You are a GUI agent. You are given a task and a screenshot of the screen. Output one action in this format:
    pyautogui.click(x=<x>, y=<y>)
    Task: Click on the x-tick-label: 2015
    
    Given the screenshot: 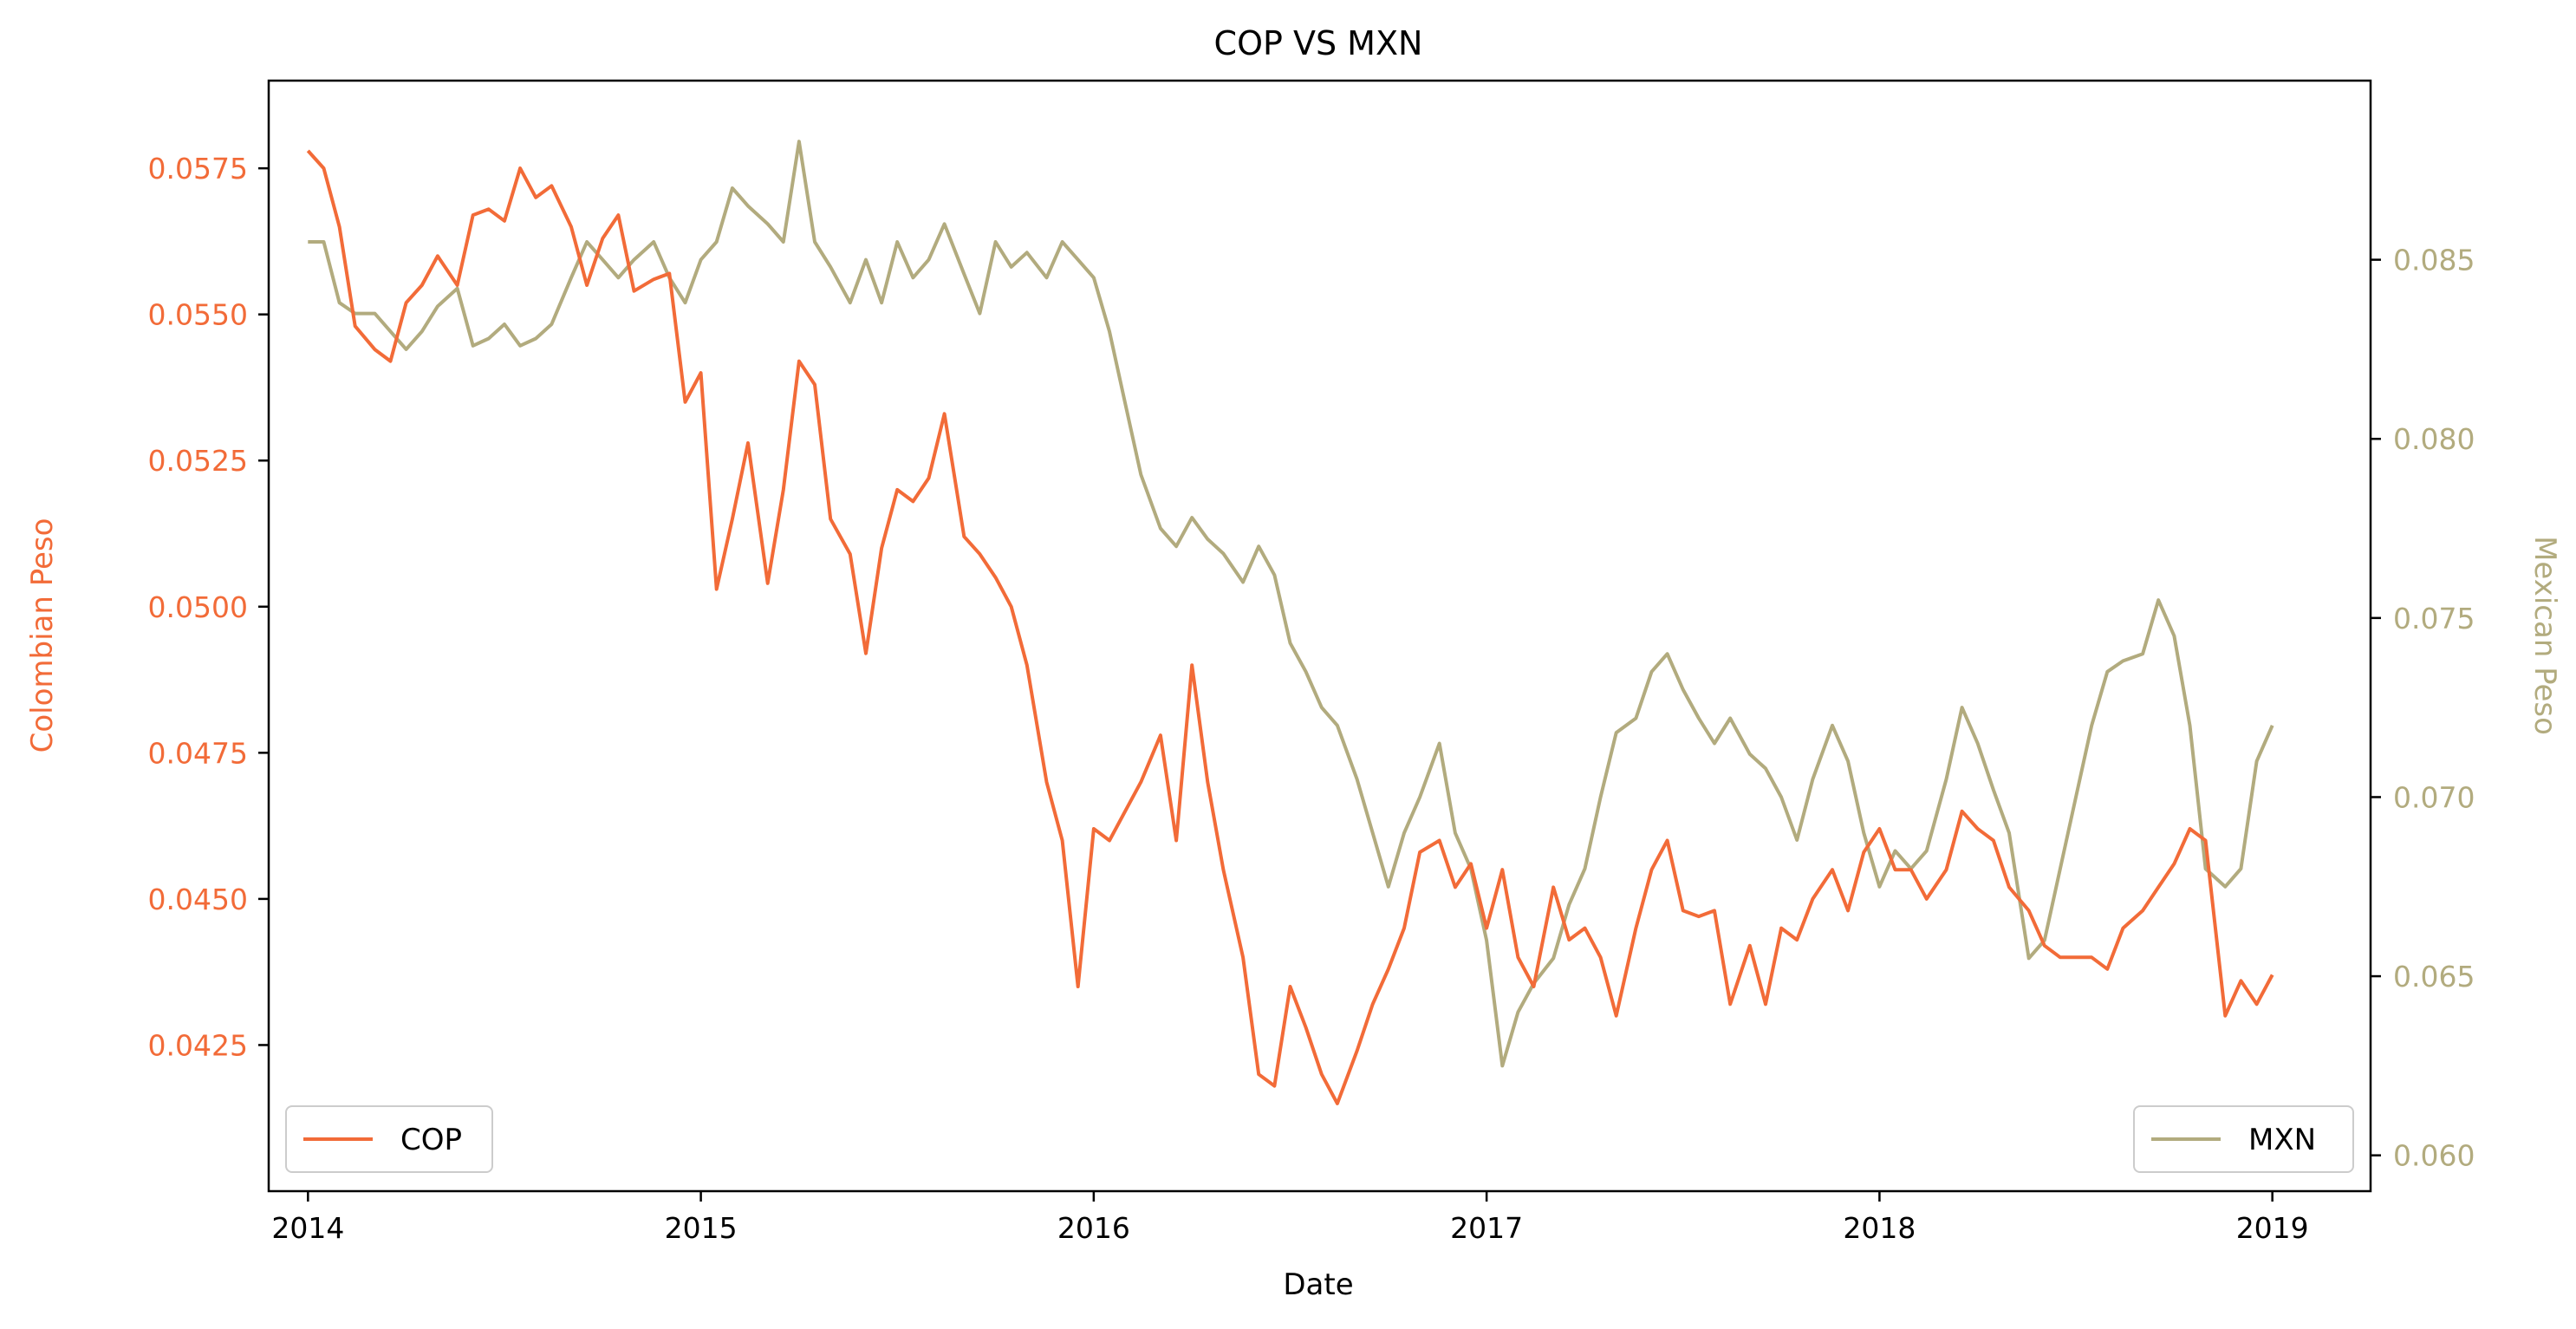 What is the action you would take?
    pyautogui.click(x=701, y=1228)
    